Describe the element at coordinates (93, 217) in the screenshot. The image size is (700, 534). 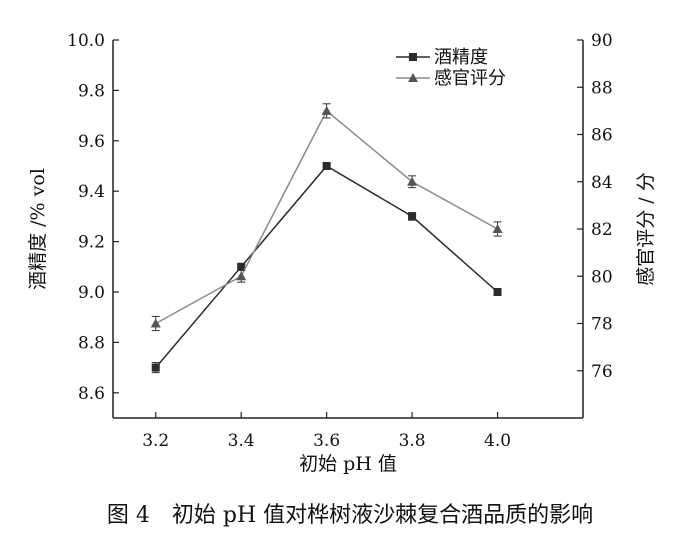
I see `left-ticks: 8.6 8.8 9.0 9.2 9.4 9.6 9.8 10.0` at that location.